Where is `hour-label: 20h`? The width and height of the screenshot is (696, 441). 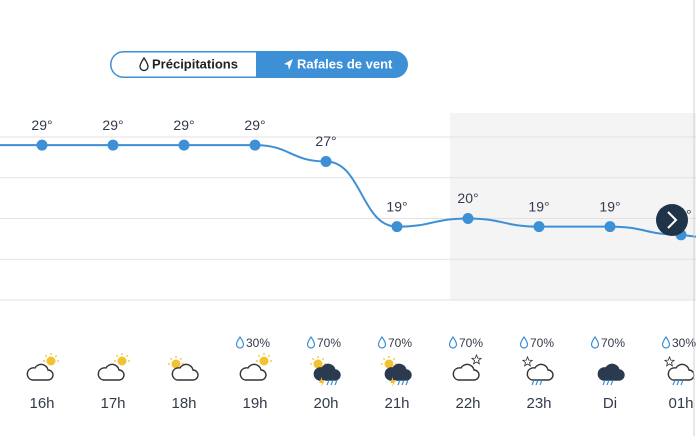 hour-label: 20h is located at coordinates (325, 403).